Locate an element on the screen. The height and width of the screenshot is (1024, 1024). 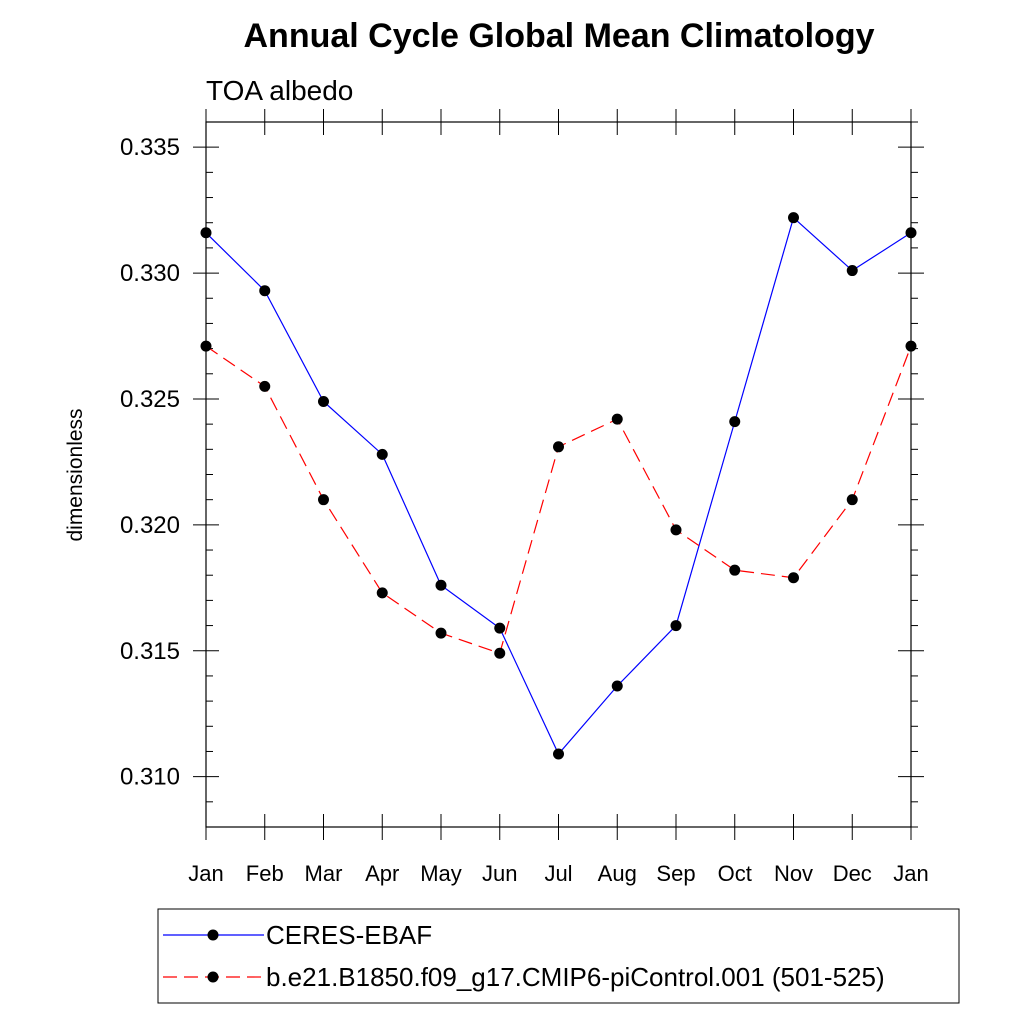
legend-entry-ceres: CERES-EBAF is located at coordinates (297, 935).